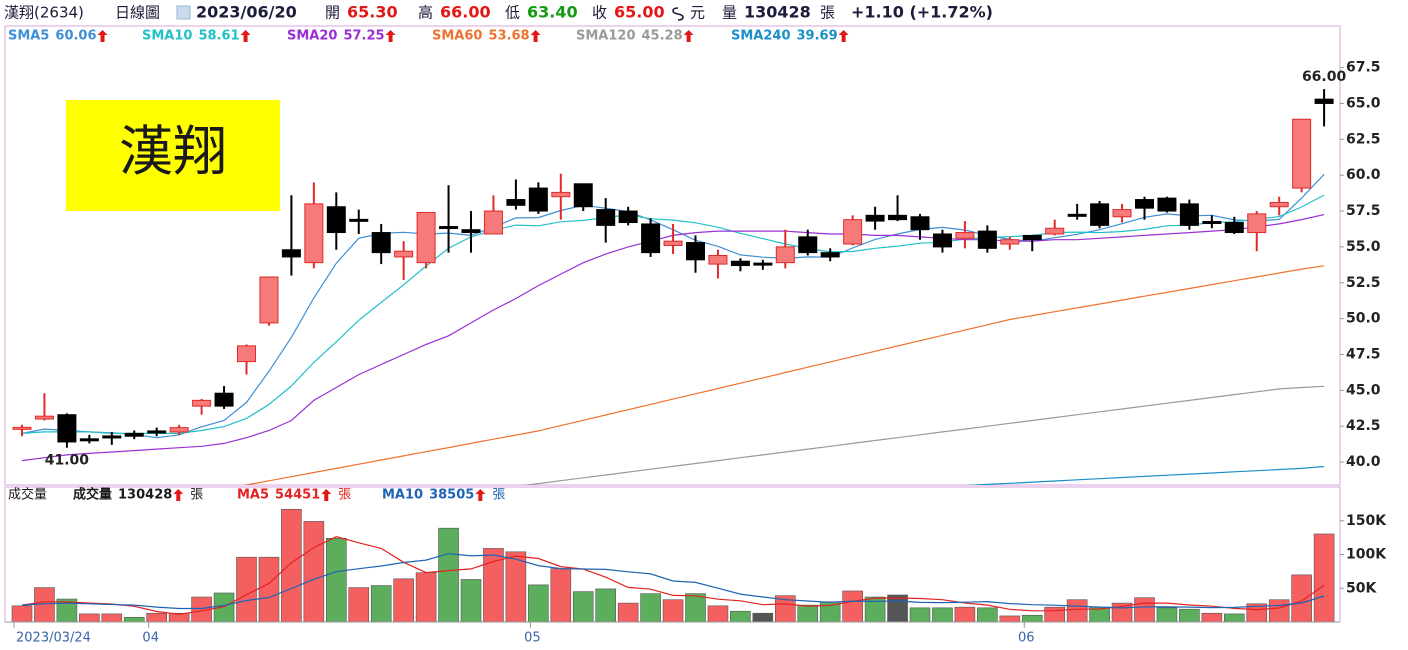 Image resolution: width=1408 pixels, height=650 pixels. I want to click on x-tick-label: 04, so click(150, 638).